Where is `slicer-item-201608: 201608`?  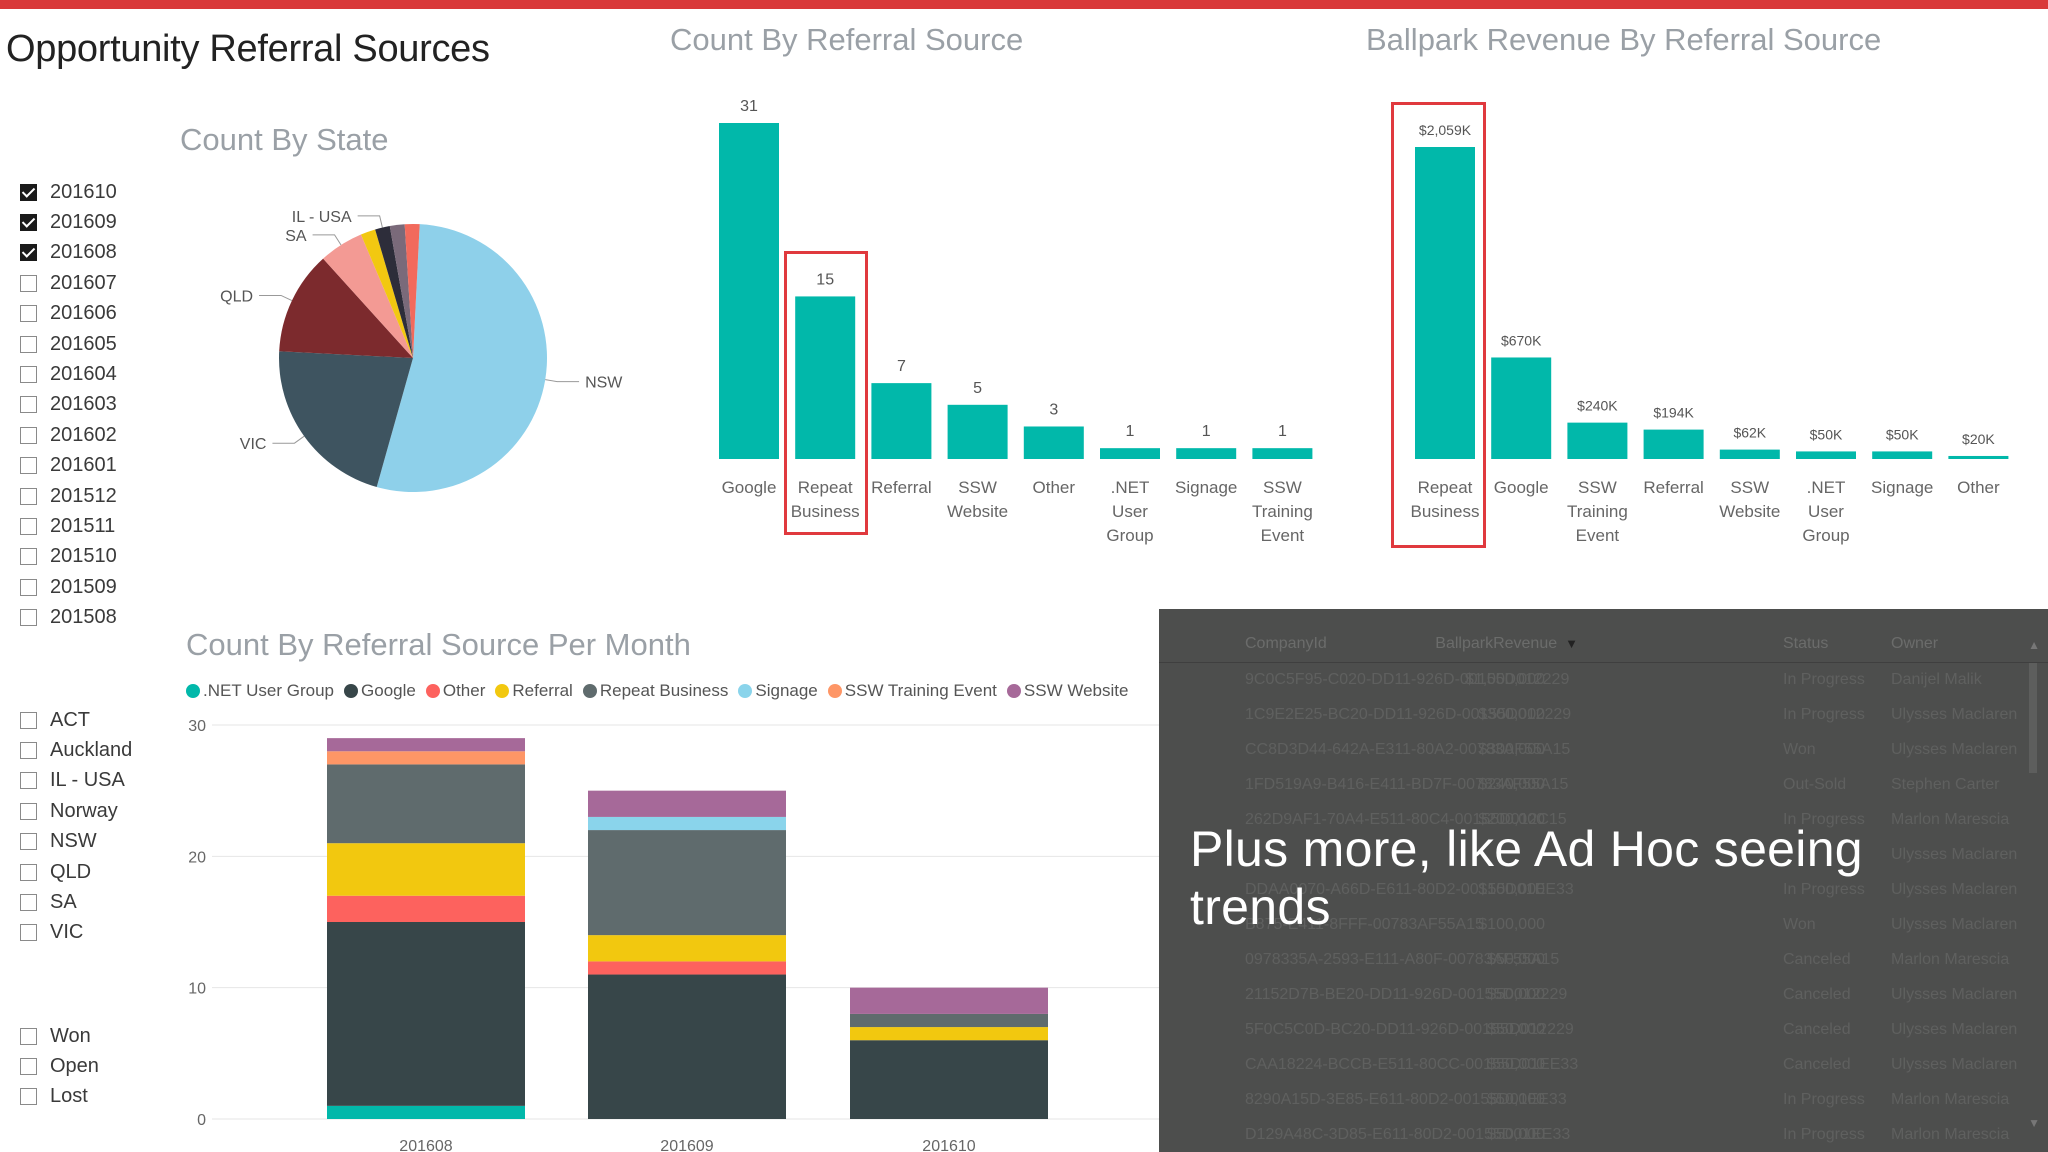 slicer-item-201608: 201608 is located at coordinates (68, 253).